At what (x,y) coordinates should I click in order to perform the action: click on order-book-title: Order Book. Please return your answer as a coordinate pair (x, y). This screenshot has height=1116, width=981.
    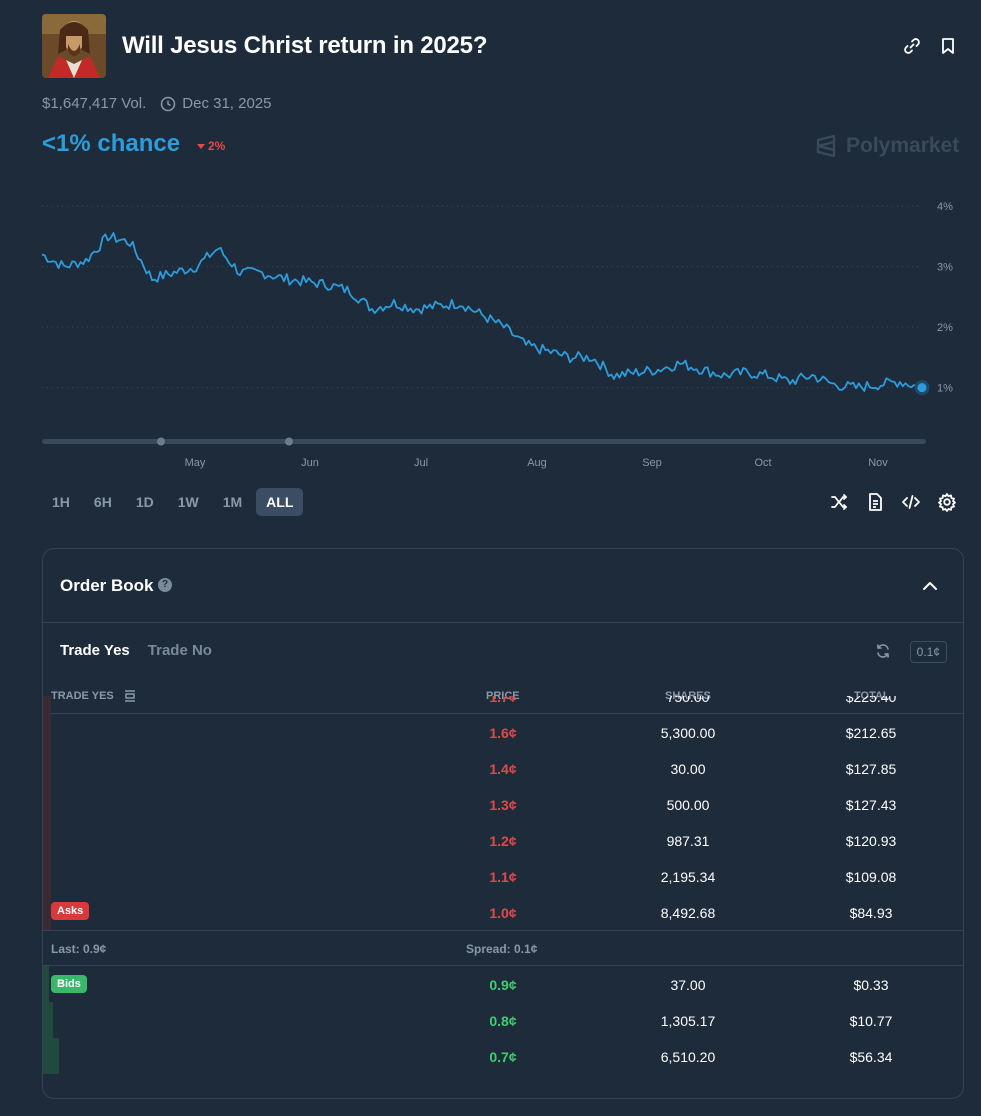
    Looking at the image, I should click on (107, 585).